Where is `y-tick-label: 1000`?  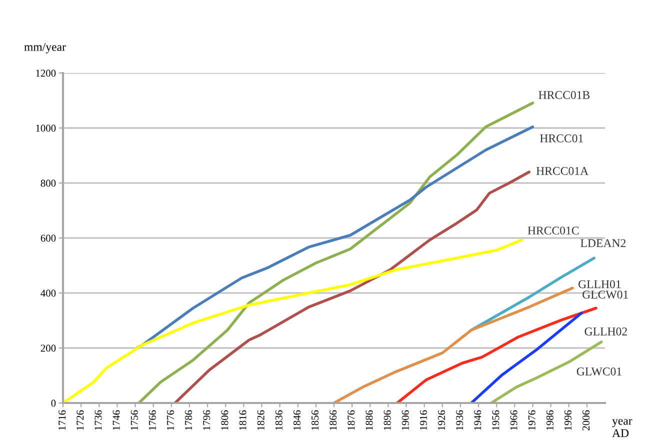 y-tick-label: 1000 is located at coordinates (46, 128).